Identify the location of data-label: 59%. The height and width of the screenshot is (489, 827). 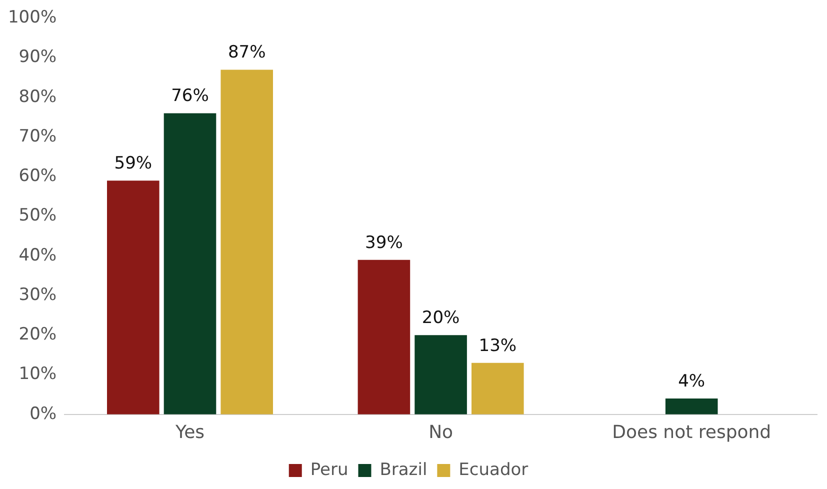
(133, 164).